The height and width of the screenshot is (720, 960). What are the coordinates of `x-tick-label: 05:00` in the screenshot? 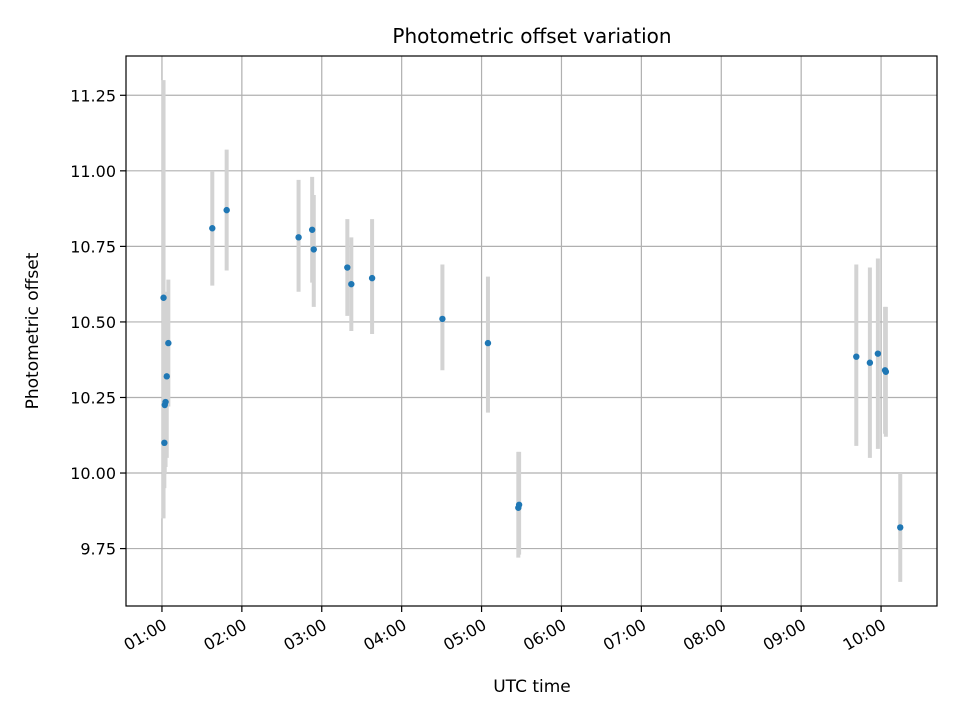 It's located at (464, 635).